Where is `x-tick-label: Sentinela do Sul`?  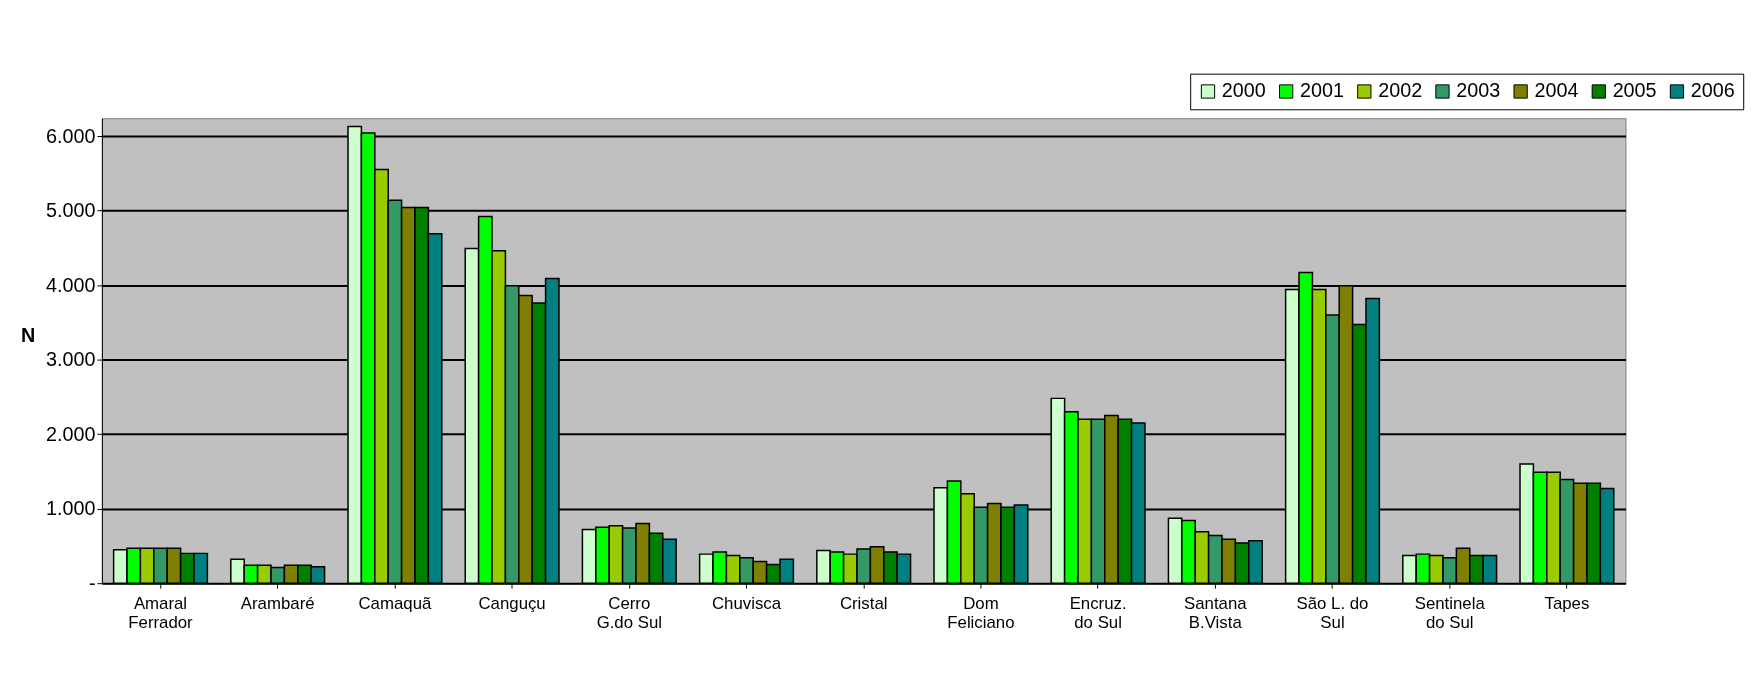
x-tick-label: Sentinela do Sul is located at coordinates (1450, 613).